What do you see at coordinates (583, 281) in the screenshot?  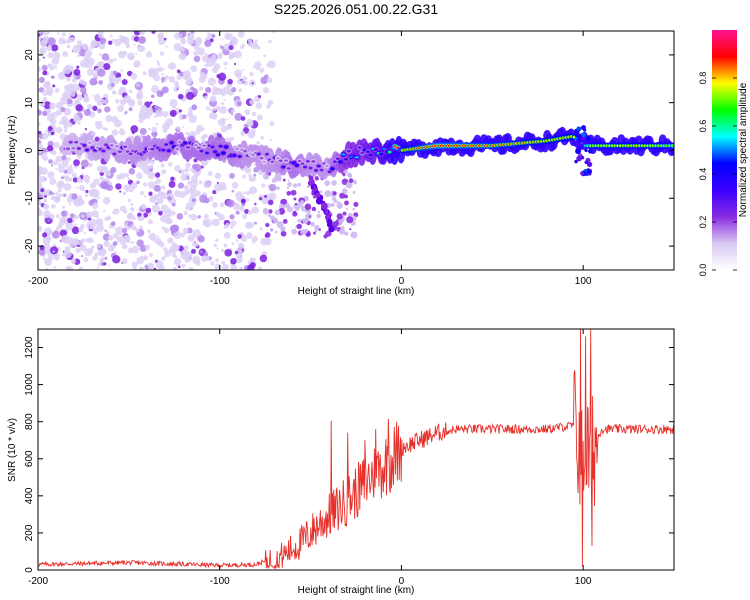 I see `x-tick-label: 100` at bounding box center [583, 281].